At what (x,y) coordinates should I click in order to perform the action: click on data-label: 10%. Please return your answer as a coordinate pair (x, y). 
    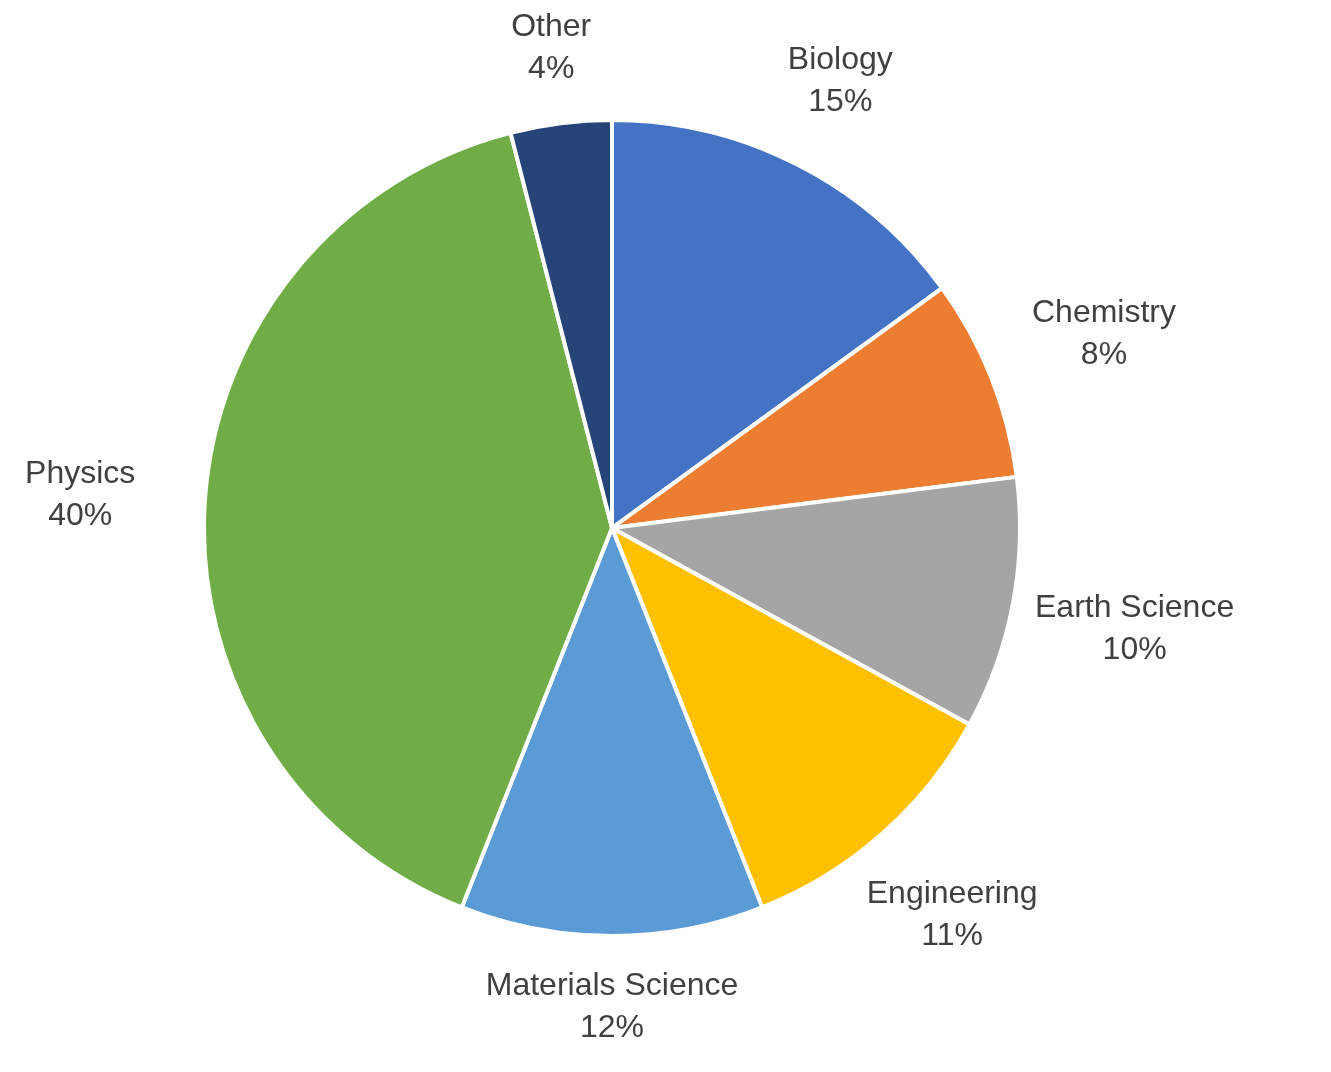
    Looking at the image, I should click on (1134, 647).